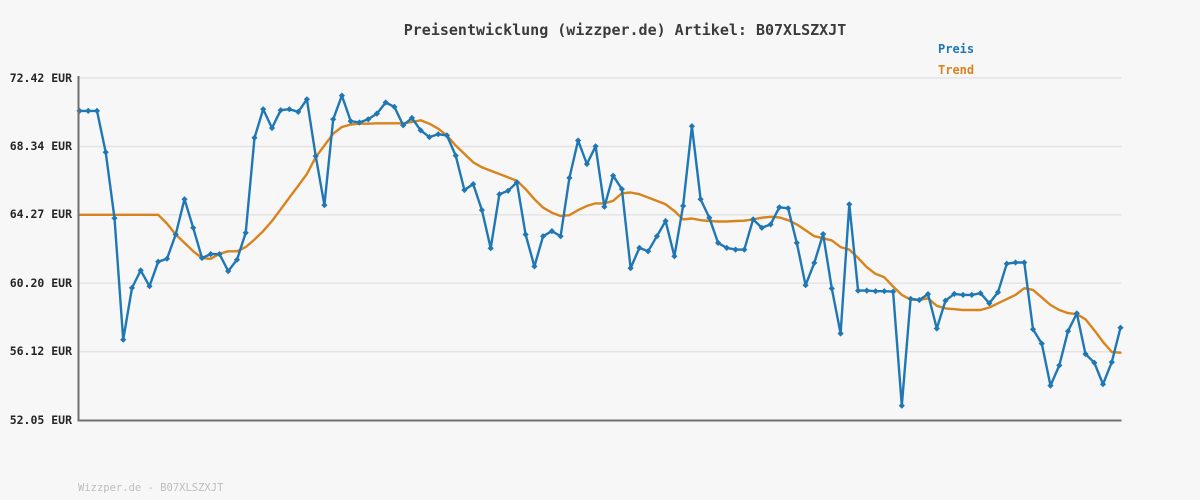 This screenshot has width=1200, height=500. What do you see at coordinates (151, 488) in the screenshot?
I see `footer-watermark: Wizzper.de - B07XLSZXJT` at bounding box center [151, 488].